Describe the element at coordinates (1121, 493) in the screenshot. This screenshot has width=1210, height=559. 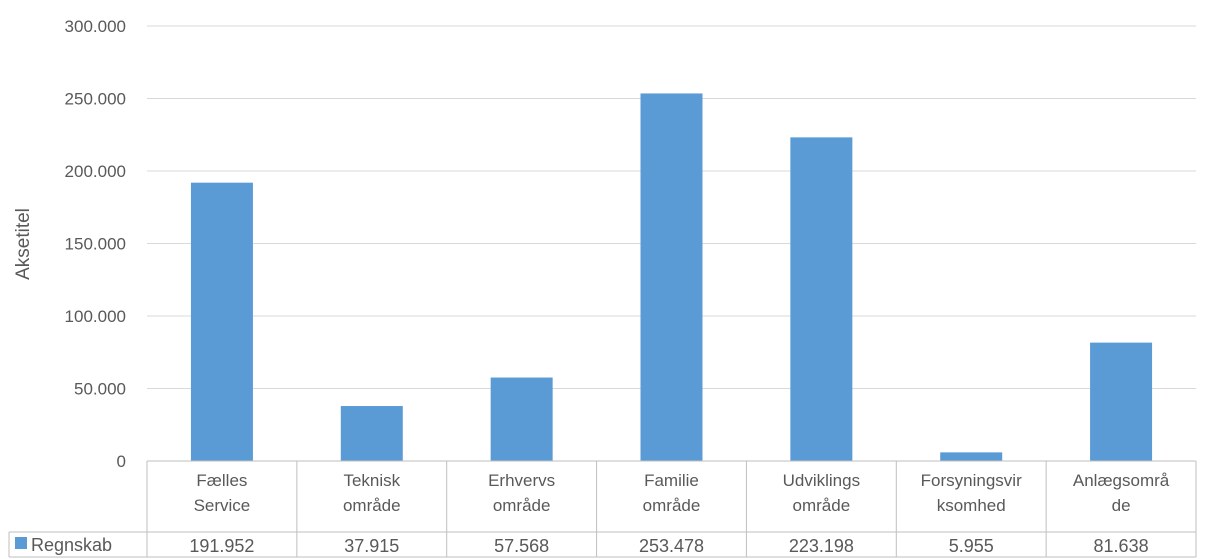
I see `category-label: Anlægsområ de` at that location.